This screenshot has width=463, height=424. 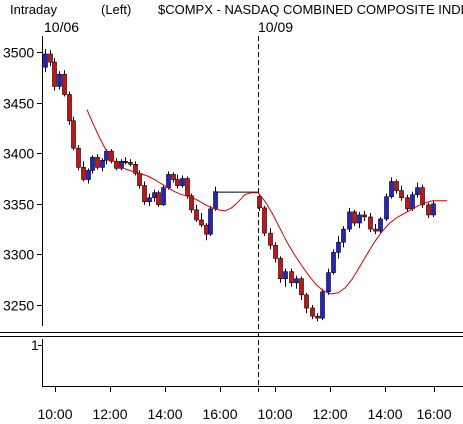 What do you see at coordinates (61, 27) in the screenshot?
I see `session-date-1: 10/06` at bounding box center [61, 27].